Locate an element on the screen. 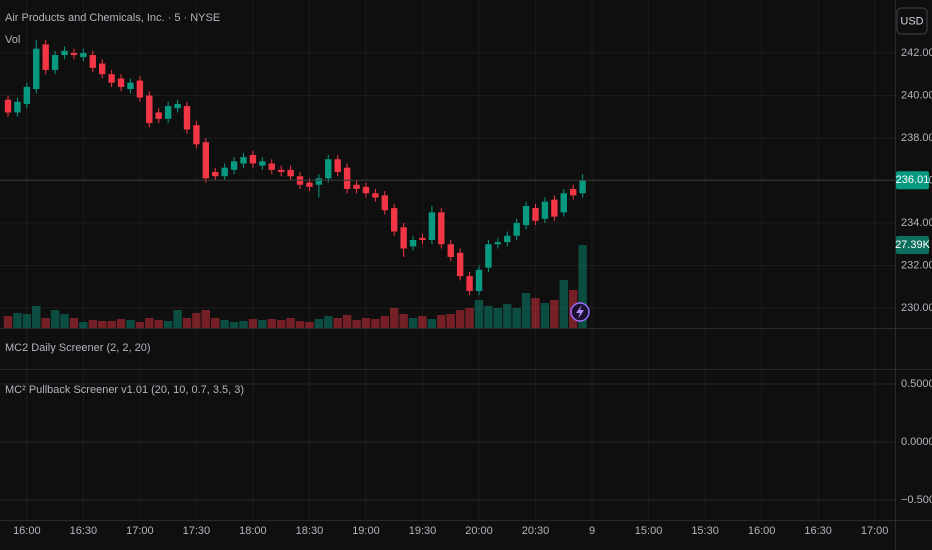 The width and height of the screenshot is (932, 550). x-tick-label: 20:00 is located at coordinates (479, 531).